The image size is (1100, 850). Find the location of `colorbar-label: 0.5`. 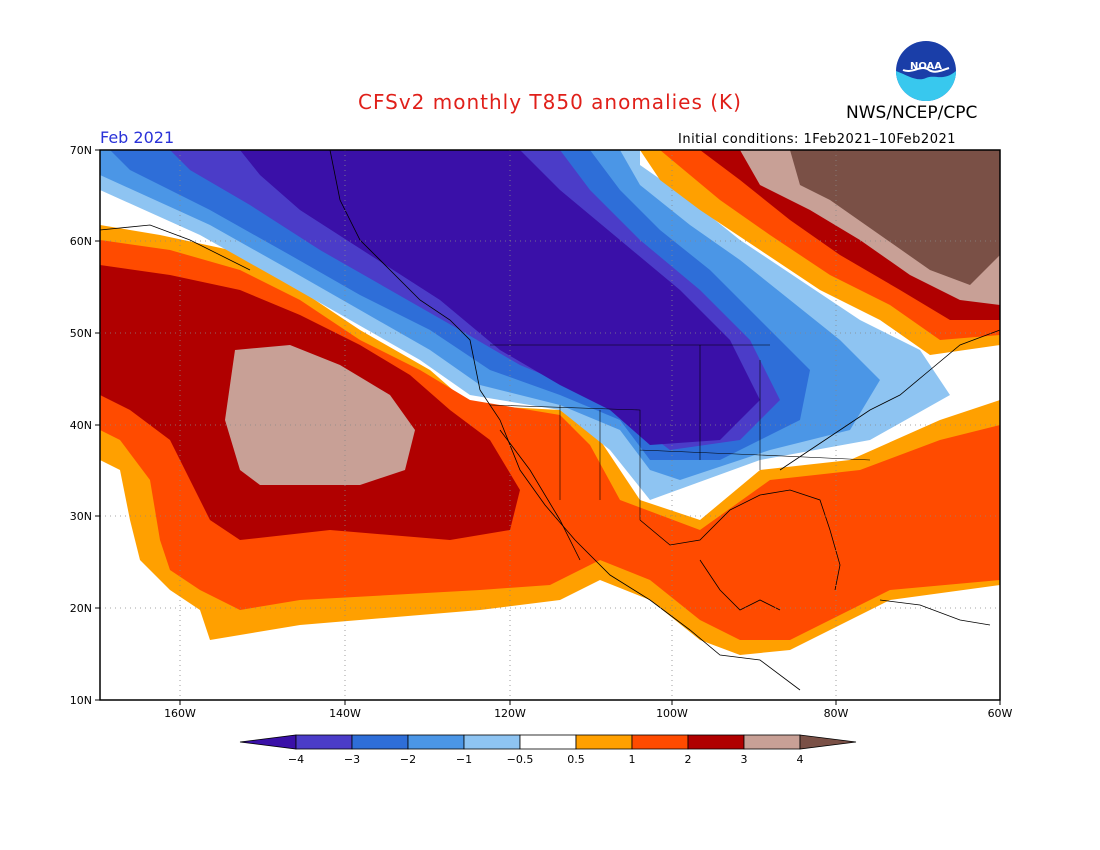

colorbar-label: 0.5 is located at coordinates (576, 759).